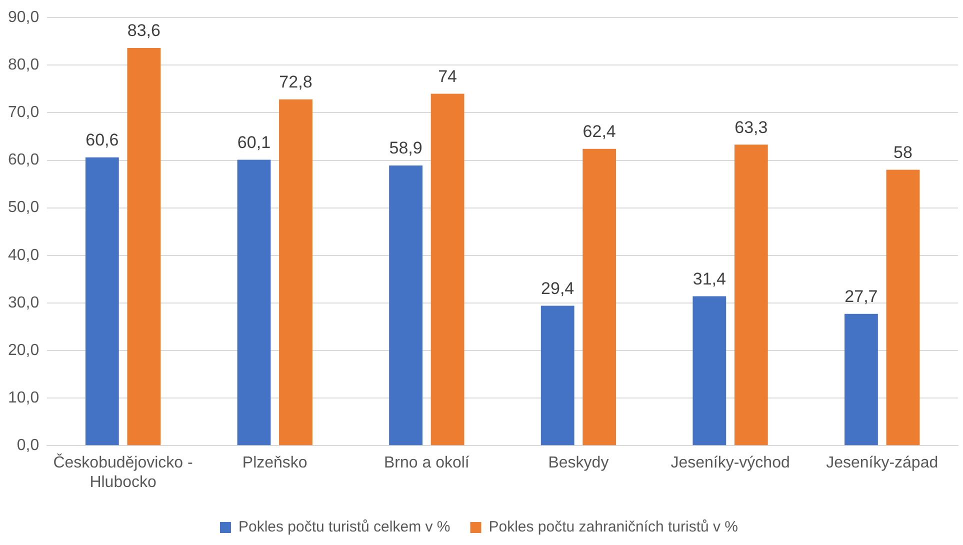  What do you see at coordinates (24, 303) in the screenshot?
I see `y-tick-label: 30,0` at bounding box center [24, 303].